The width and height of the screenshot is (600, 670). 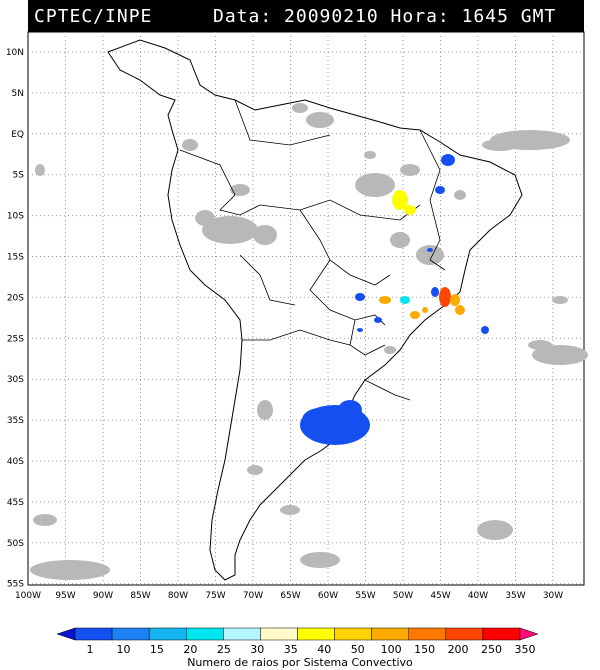 I want to click on source-label: CPTEC/INPE, so click(x=93, y=16).